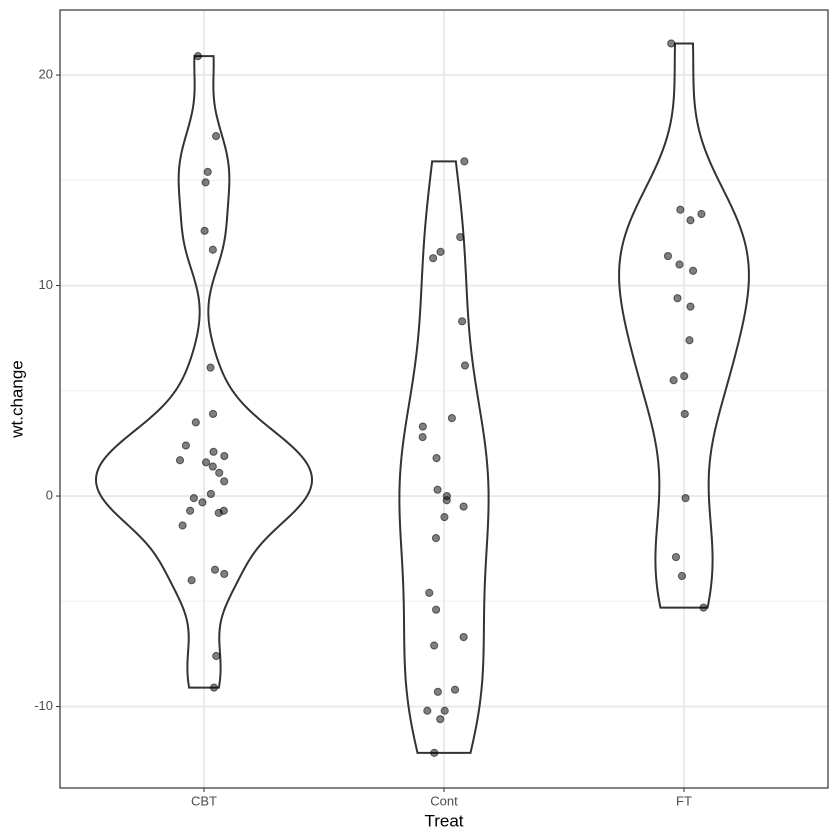 Image resolution: width=840 pixels, height=840 pixels. Describe the element at coordinates (46, 73) in the screenshot. I see `y-tick-label: 20` at that location.